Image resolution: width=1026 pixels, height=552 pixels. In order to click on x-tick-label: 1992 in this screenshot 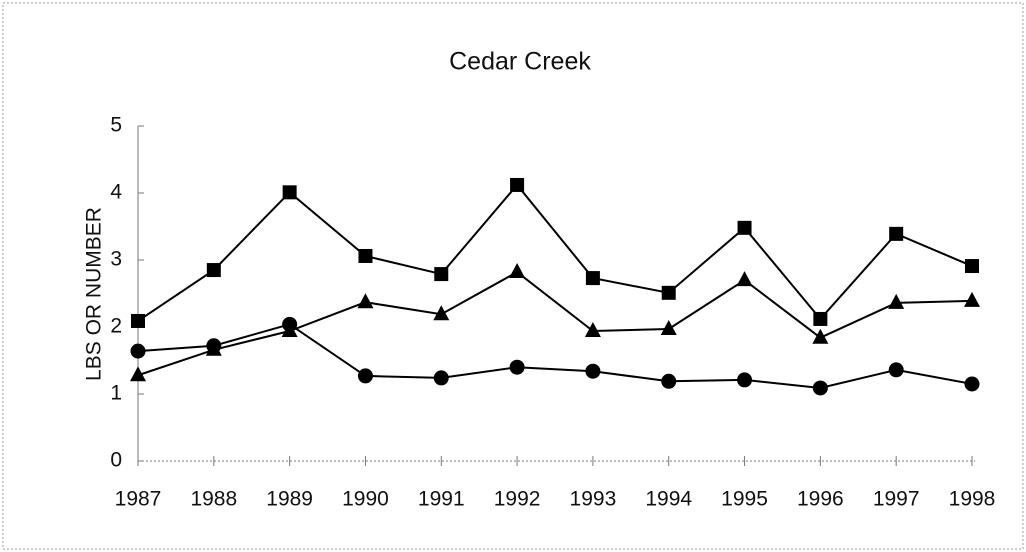, I will do `click(517, 499)`.